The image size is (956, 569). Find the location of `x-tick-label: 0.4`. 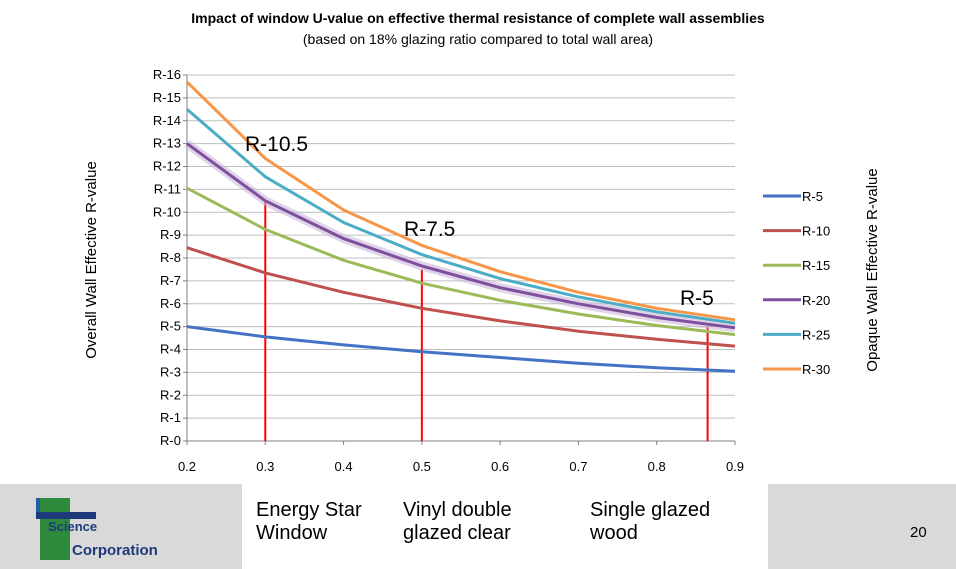

x-tick-label: 0.4 is located at coordinates (344, 466).